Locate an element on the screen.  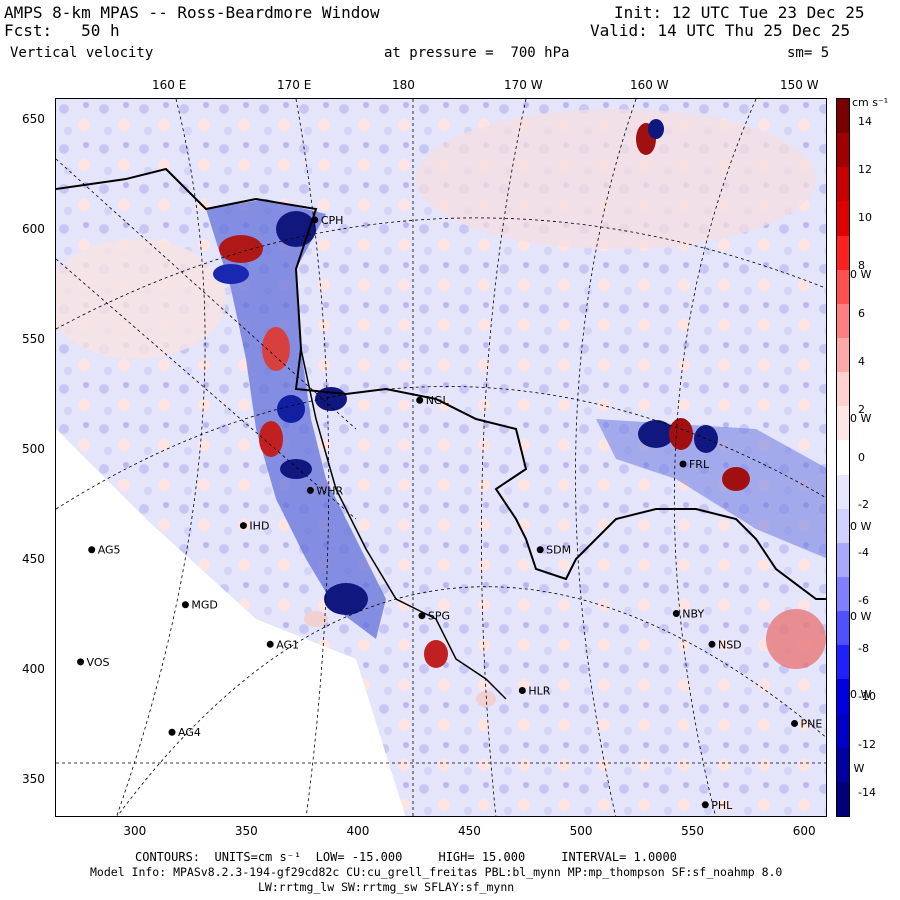
x-tick-label: 300 is located at coordinates (135, 831).